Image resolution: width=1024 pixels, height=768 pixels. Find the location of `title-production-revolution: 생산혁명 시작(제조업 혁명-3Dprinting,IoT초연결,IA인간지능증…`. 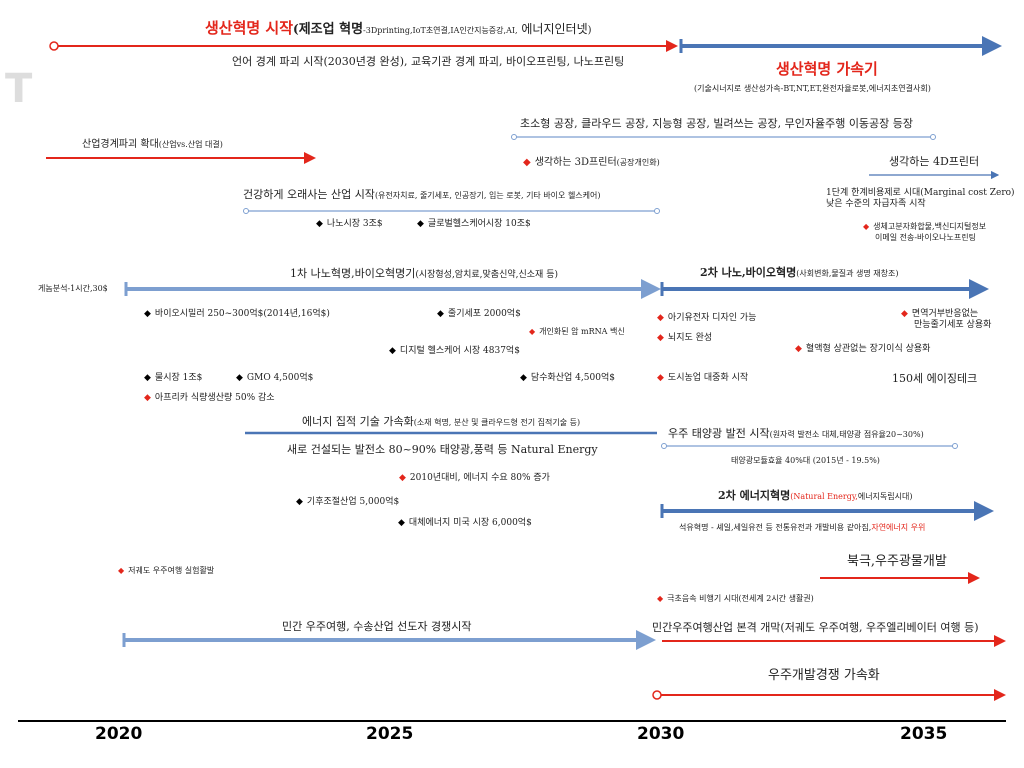

title-production-revolution: 생산혁명 시작(제조업 혁명-3Dprinting,IoT초연결,IA인간지능증… is located at coordinates (398, 28).